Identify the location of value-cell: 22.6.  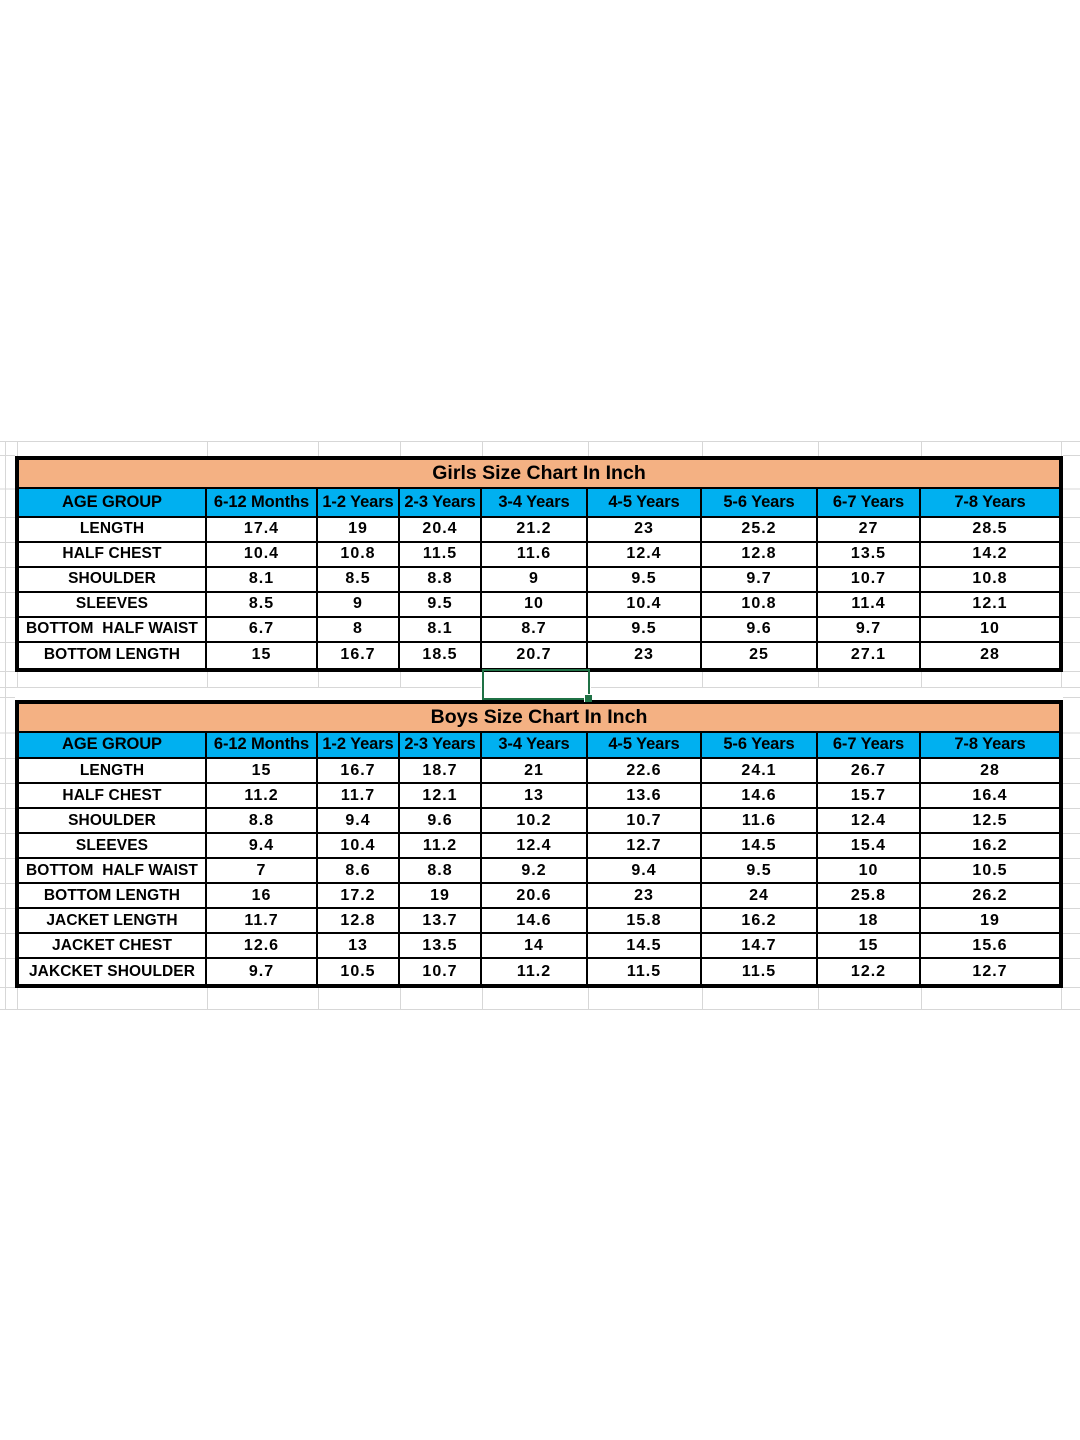
(645, 771).